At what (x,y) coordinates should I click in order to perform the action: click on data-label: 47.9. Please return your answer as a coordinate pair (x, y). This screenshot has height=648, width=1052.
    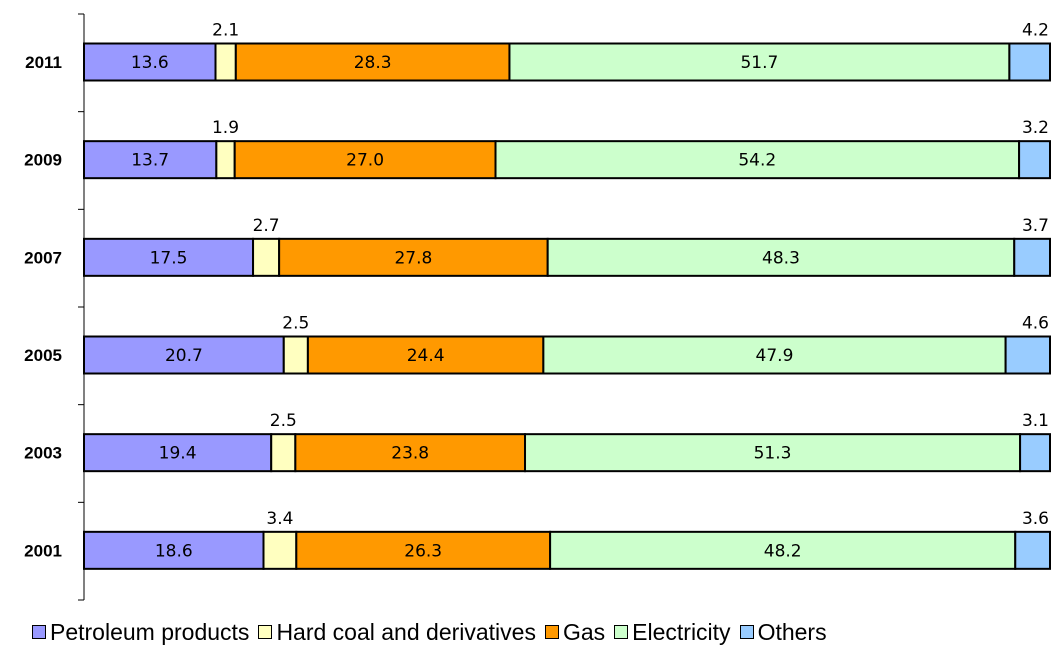
    Looking at the image, I should click on (775, 356).